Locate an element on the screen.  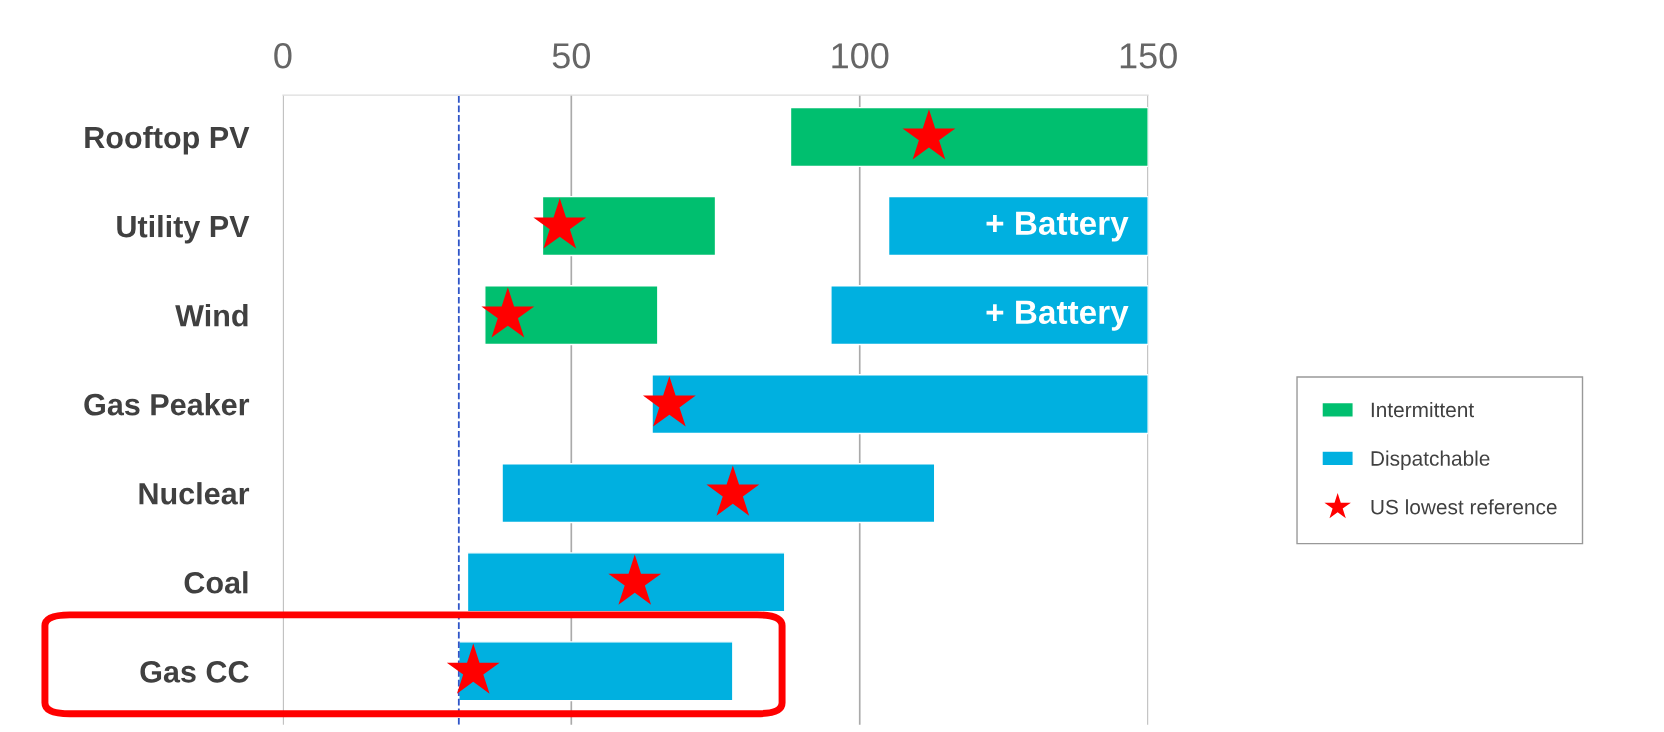
y-tick-label: Nuclear is located at coordinates (194, 493).